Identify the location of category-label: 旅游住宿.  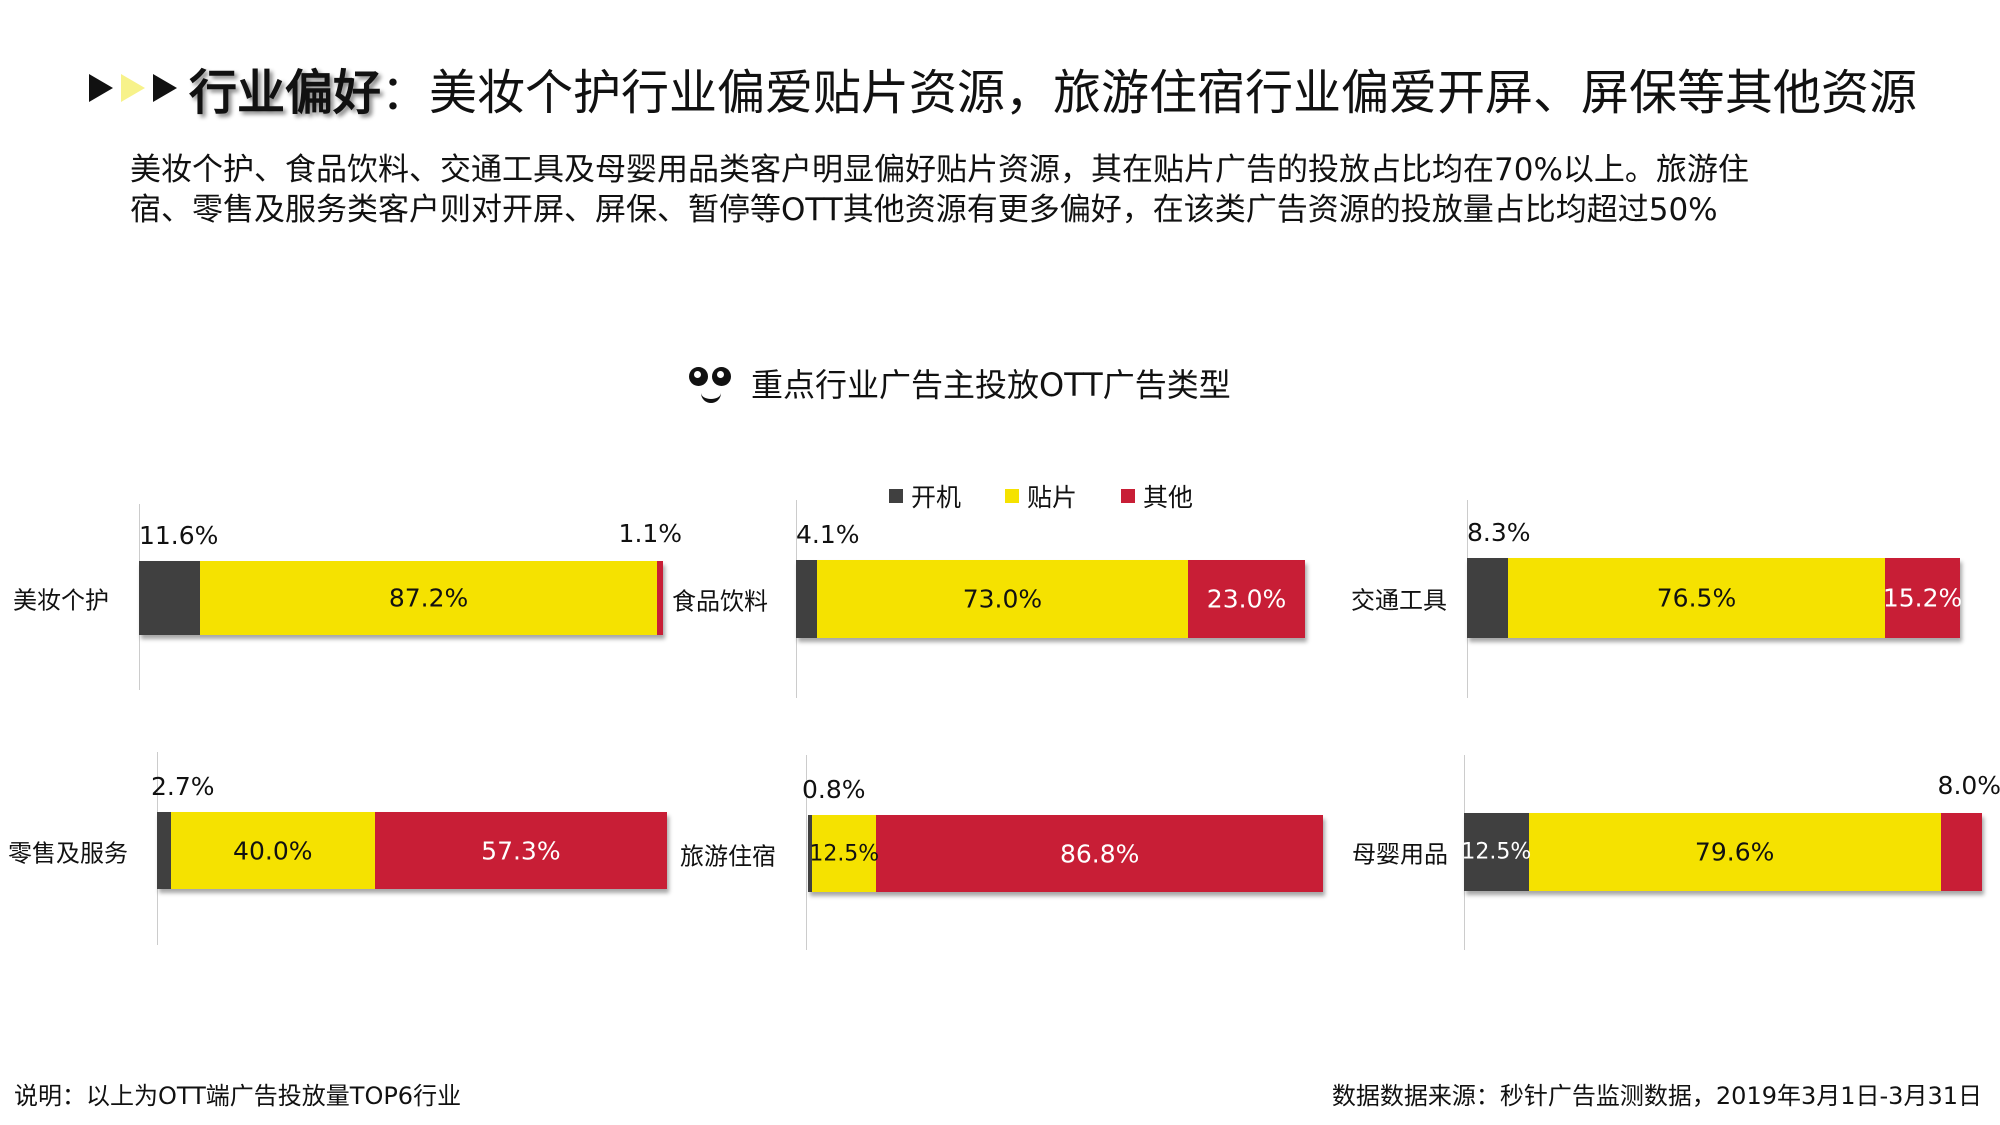
(728, 856).